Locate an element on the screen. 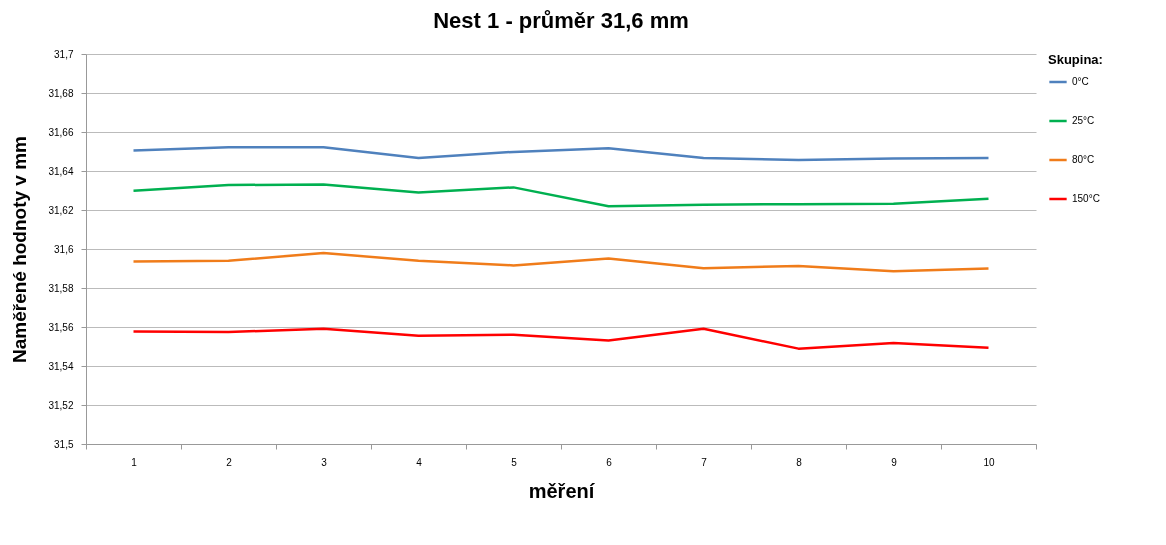 The width and height of the screenshot is (1166, 545). x-tick-label: 10 is located at coordinates (989, 462).